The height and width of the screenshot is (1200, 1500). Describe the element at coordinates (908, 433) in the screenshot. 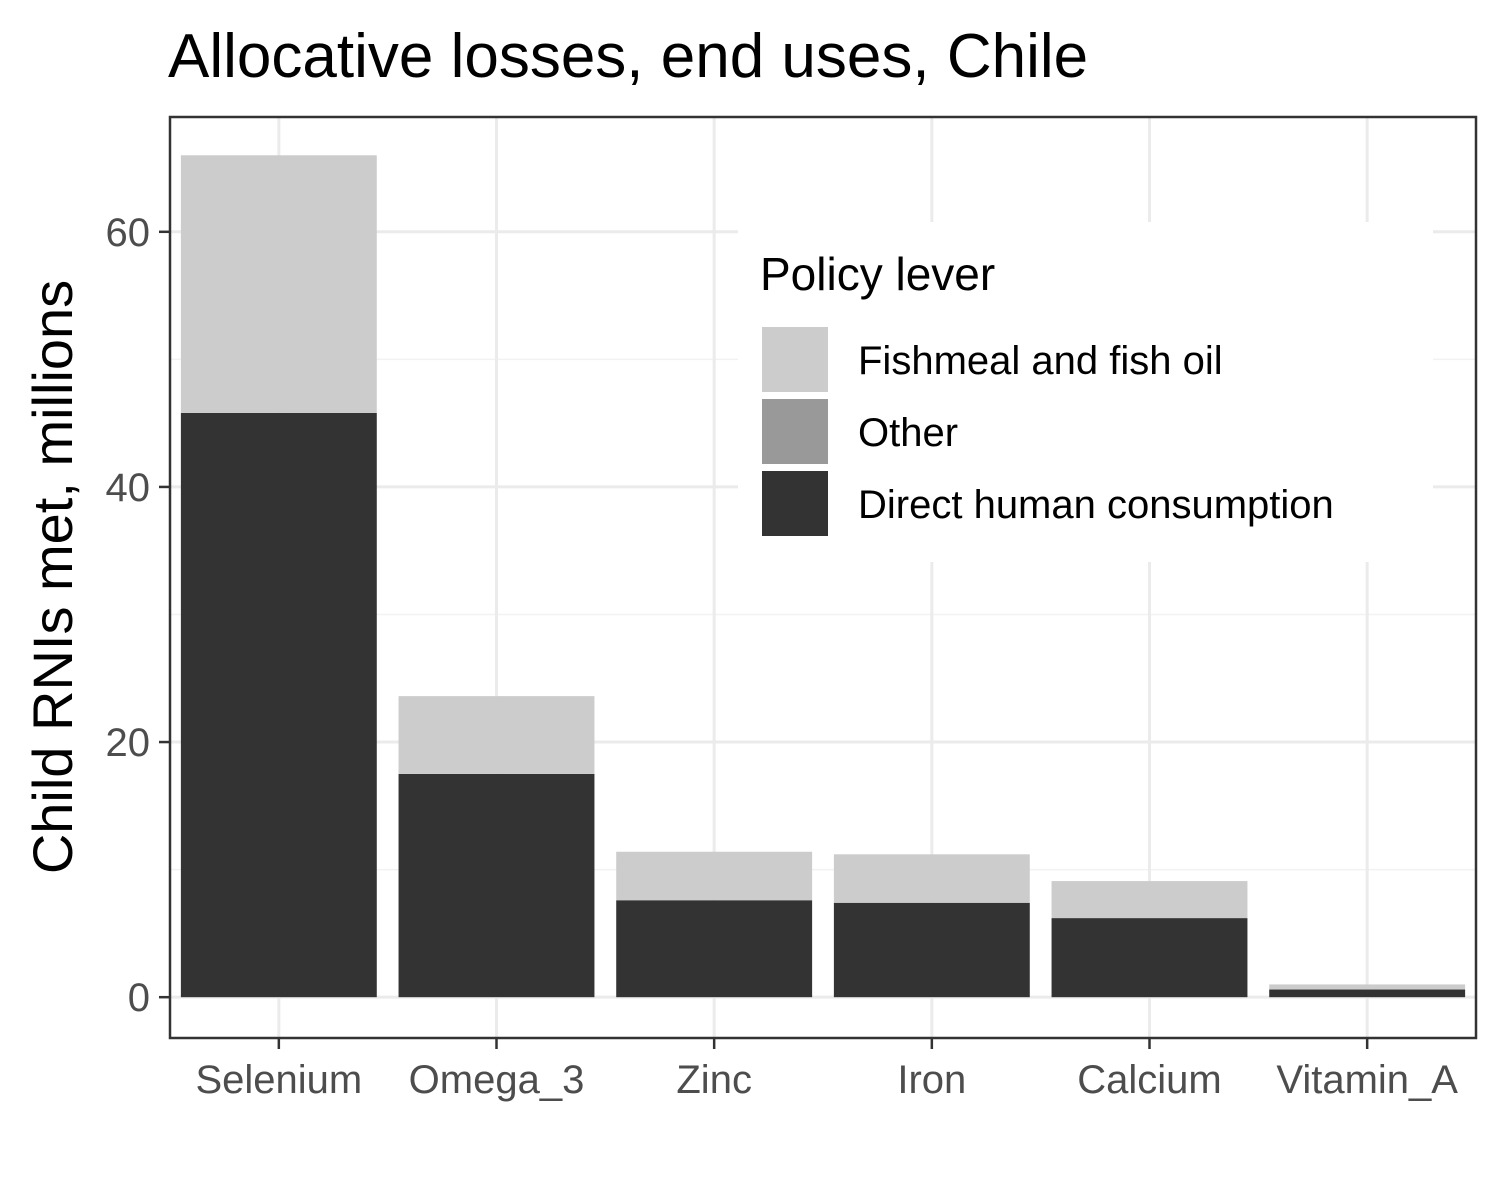

I see `legend-label: Other` at that location.